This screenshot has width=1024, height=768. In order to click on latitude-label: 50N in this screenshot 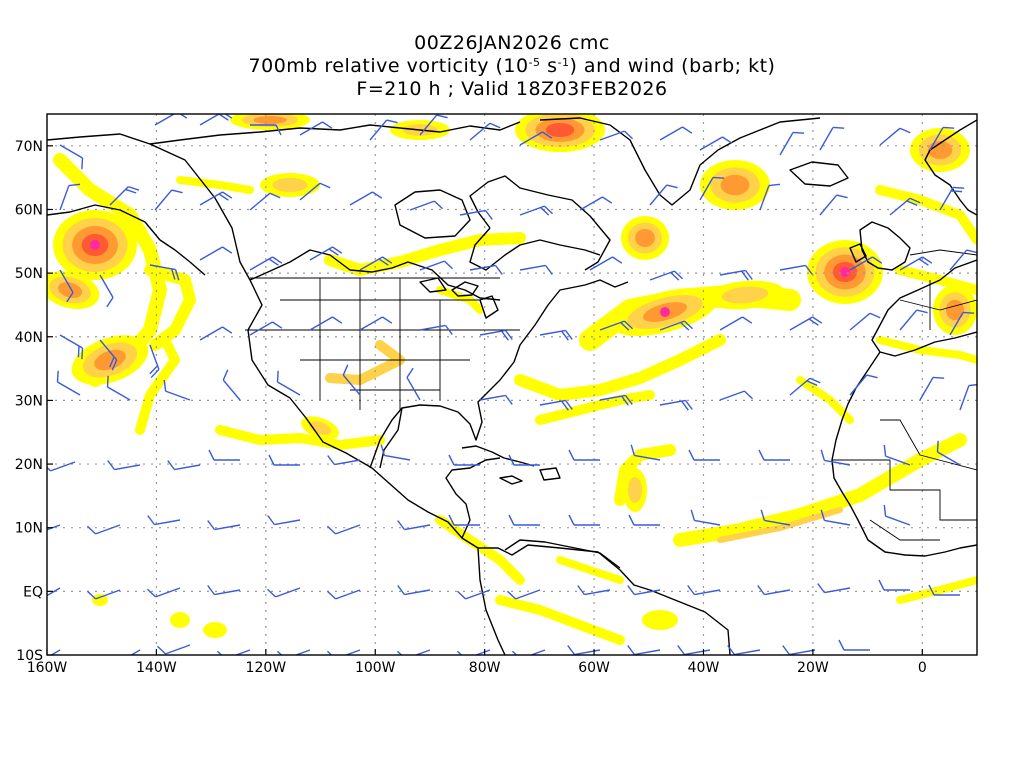, I will do `click(29, 274)`.